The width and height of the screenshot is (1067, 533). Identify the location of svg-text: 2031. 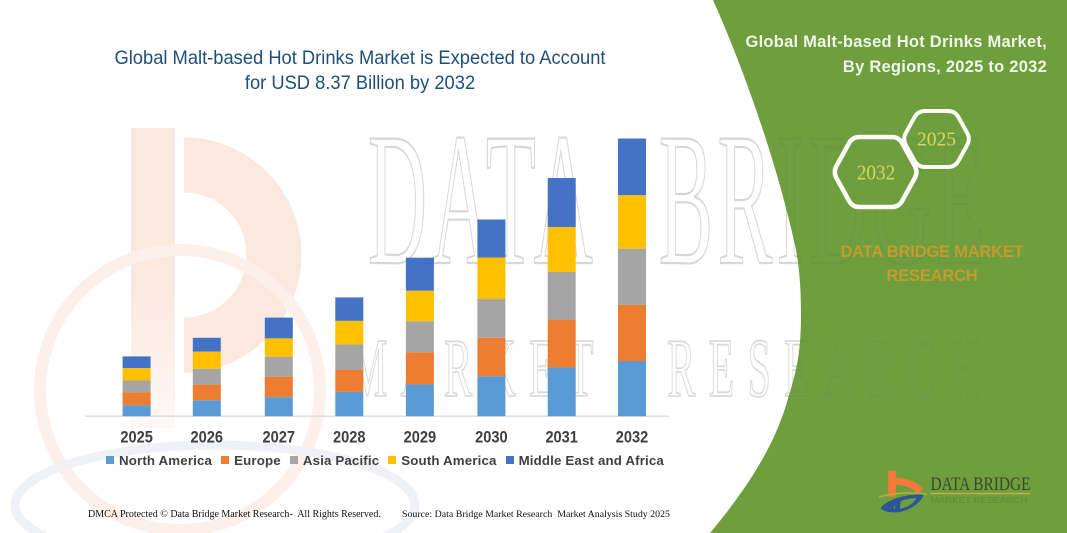
(561, 437).